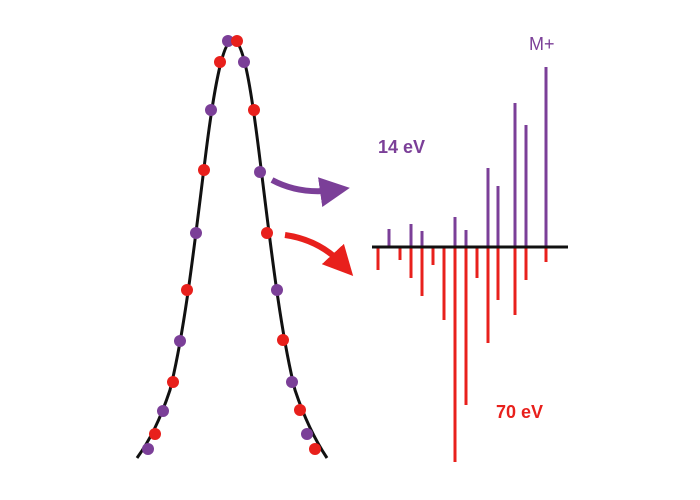  Describe the element at coordinates (519, 412) in the screenshot. I see `label-70ev: 70 eV` at that location.